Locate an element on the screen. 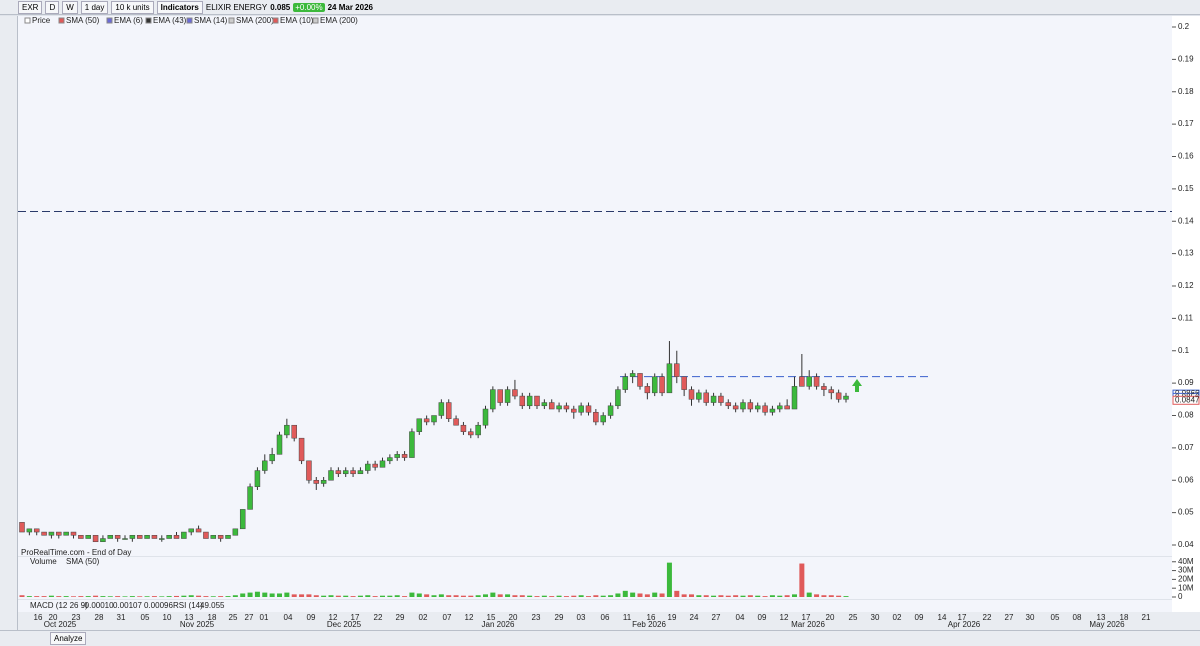 Image resolution: width=1200 pixels, height=646 pixels. y-tick-label: 0.1 is located at coordinates (1184, 350).